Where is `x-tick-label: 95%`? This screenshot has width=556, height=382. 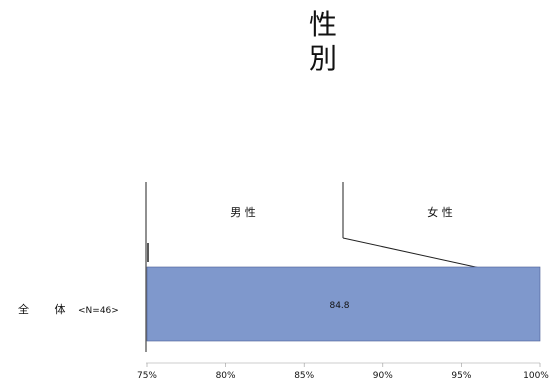 x-tick-label: 95% is located at coordinates (461, 376).